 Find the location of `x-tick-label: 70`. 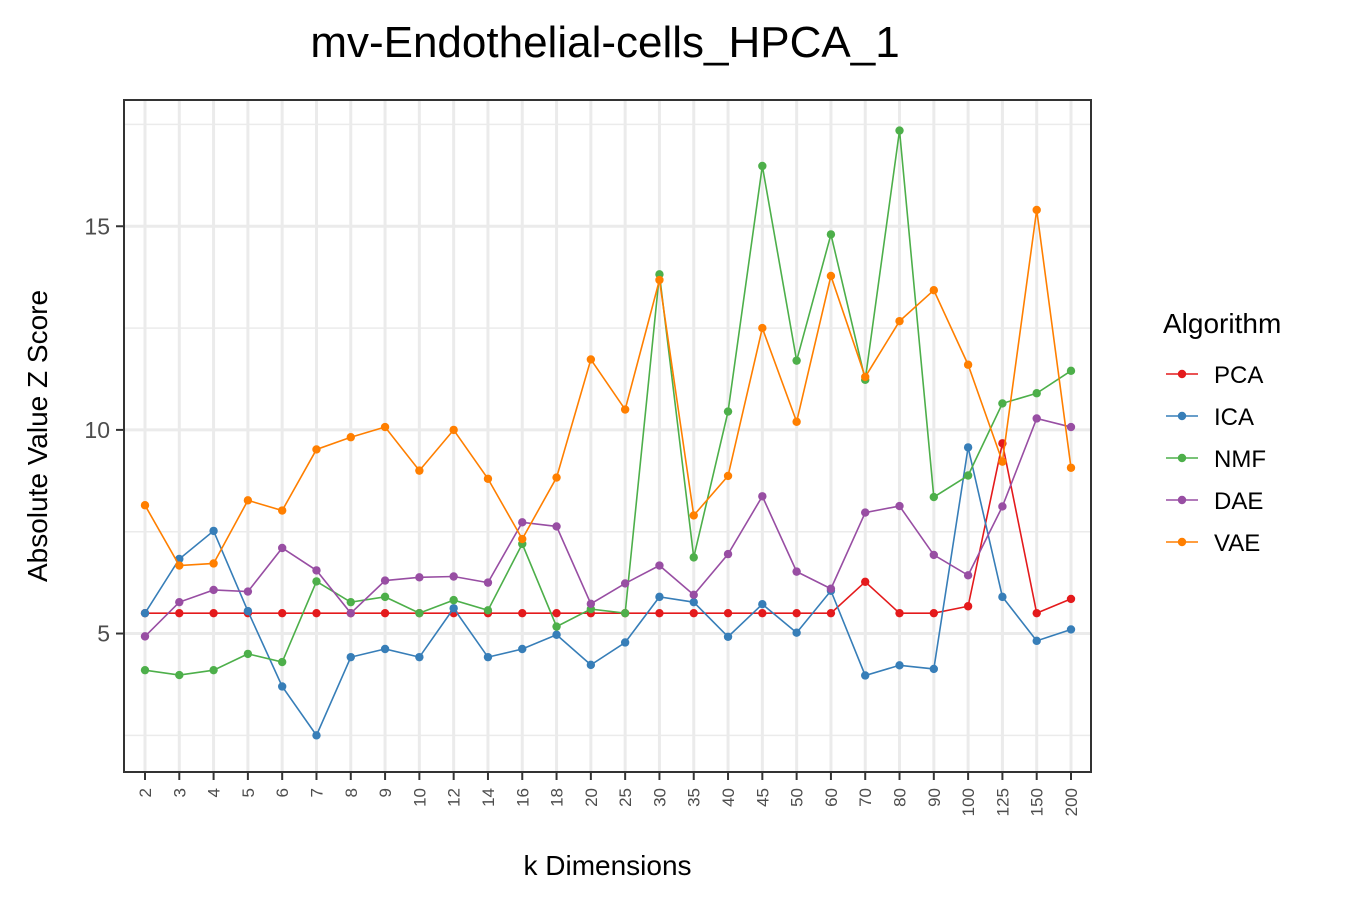

x-tick-label: 70 is located at coordinates (865, 797).